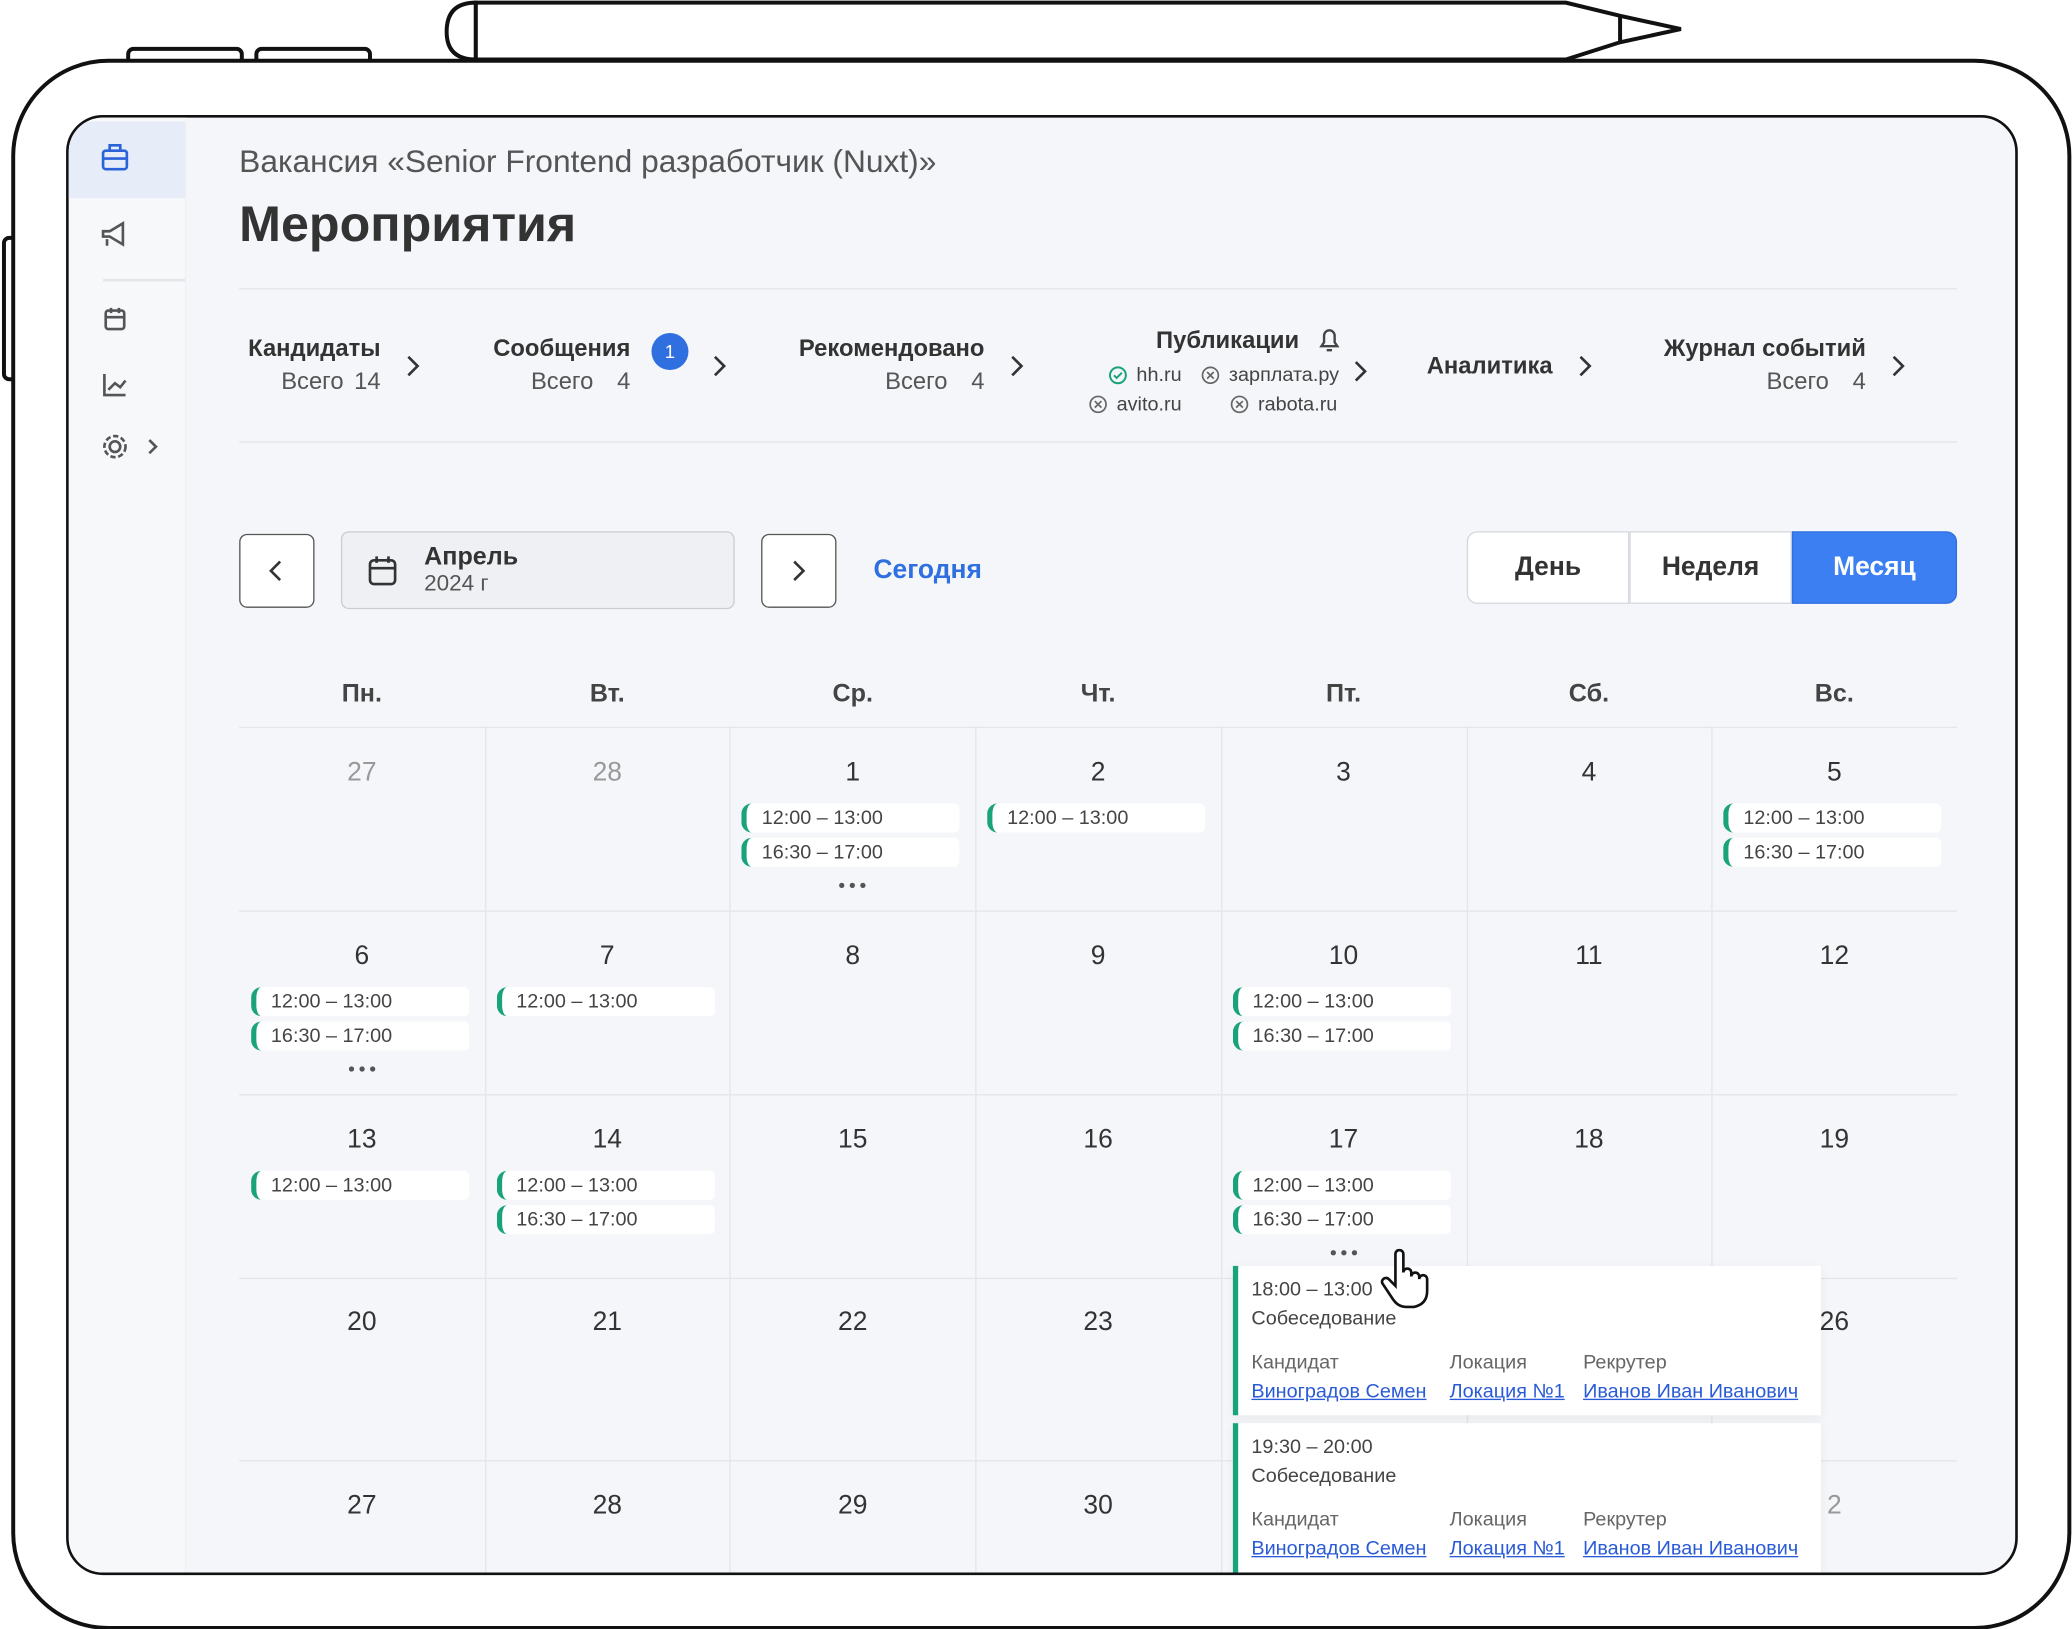 The image size is (2072, 1629). I want to click on prev-button, so click(277, 570).